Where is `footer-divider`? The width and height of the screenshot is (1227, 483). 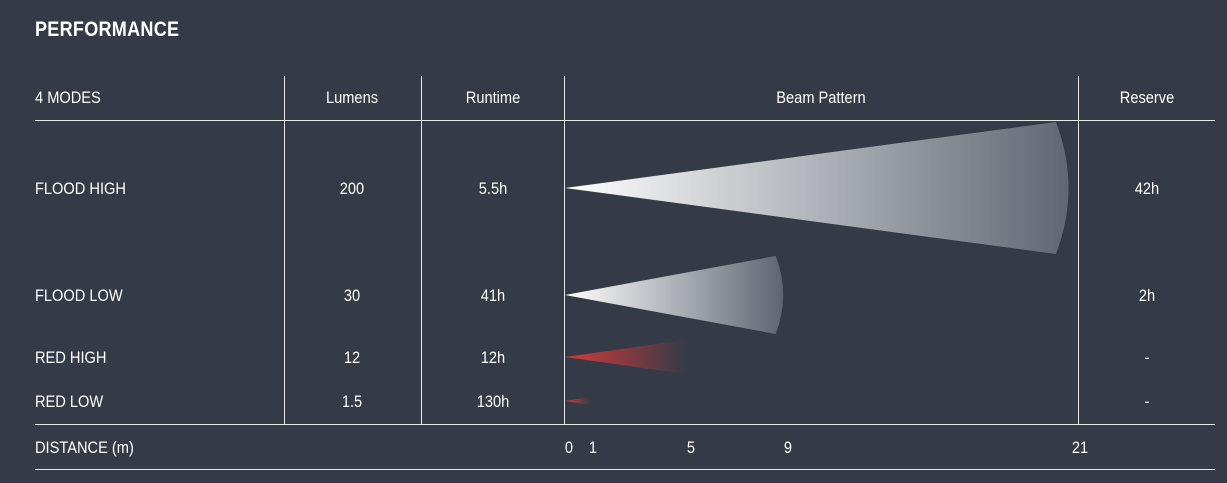 footer-divider is located at coordinates (625, 469).